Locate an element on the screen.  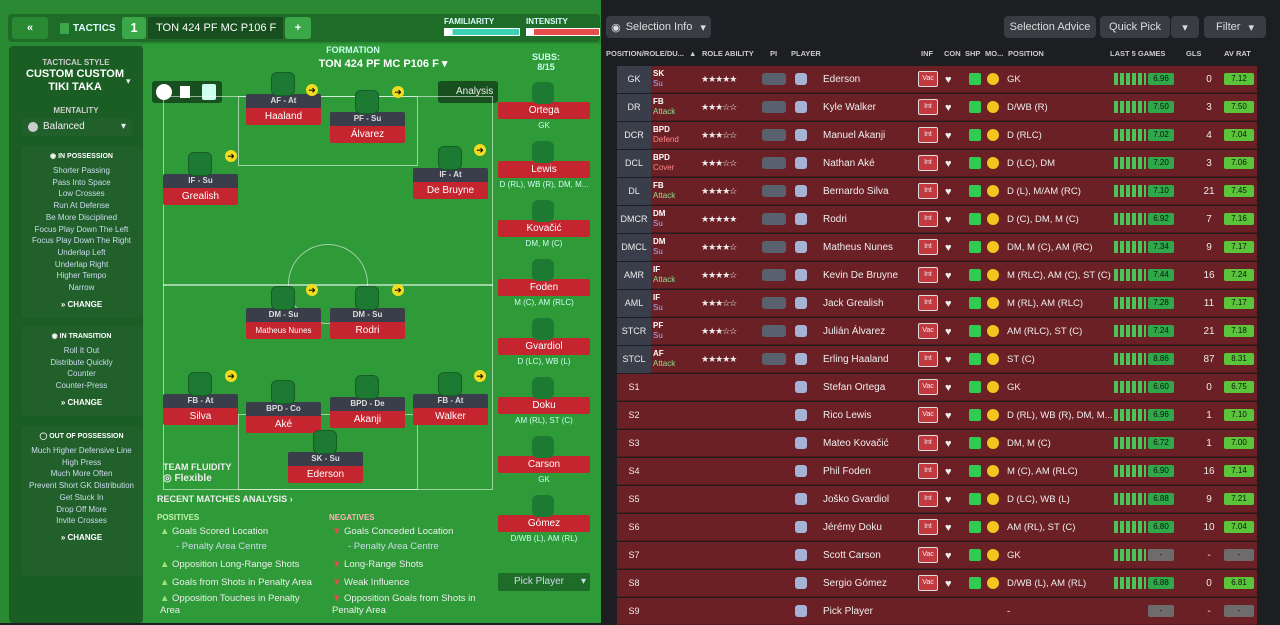
player-name: Nathan Aké is located at coordinates (849, 163).